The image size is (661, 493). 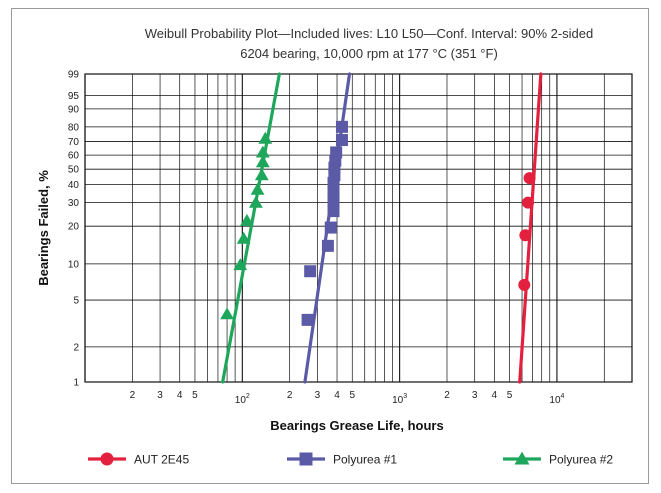 What do you see at coordinates (74, 156) in the screenshot?
I see `y-tick-label: 60` at bounding box center [74, 156].